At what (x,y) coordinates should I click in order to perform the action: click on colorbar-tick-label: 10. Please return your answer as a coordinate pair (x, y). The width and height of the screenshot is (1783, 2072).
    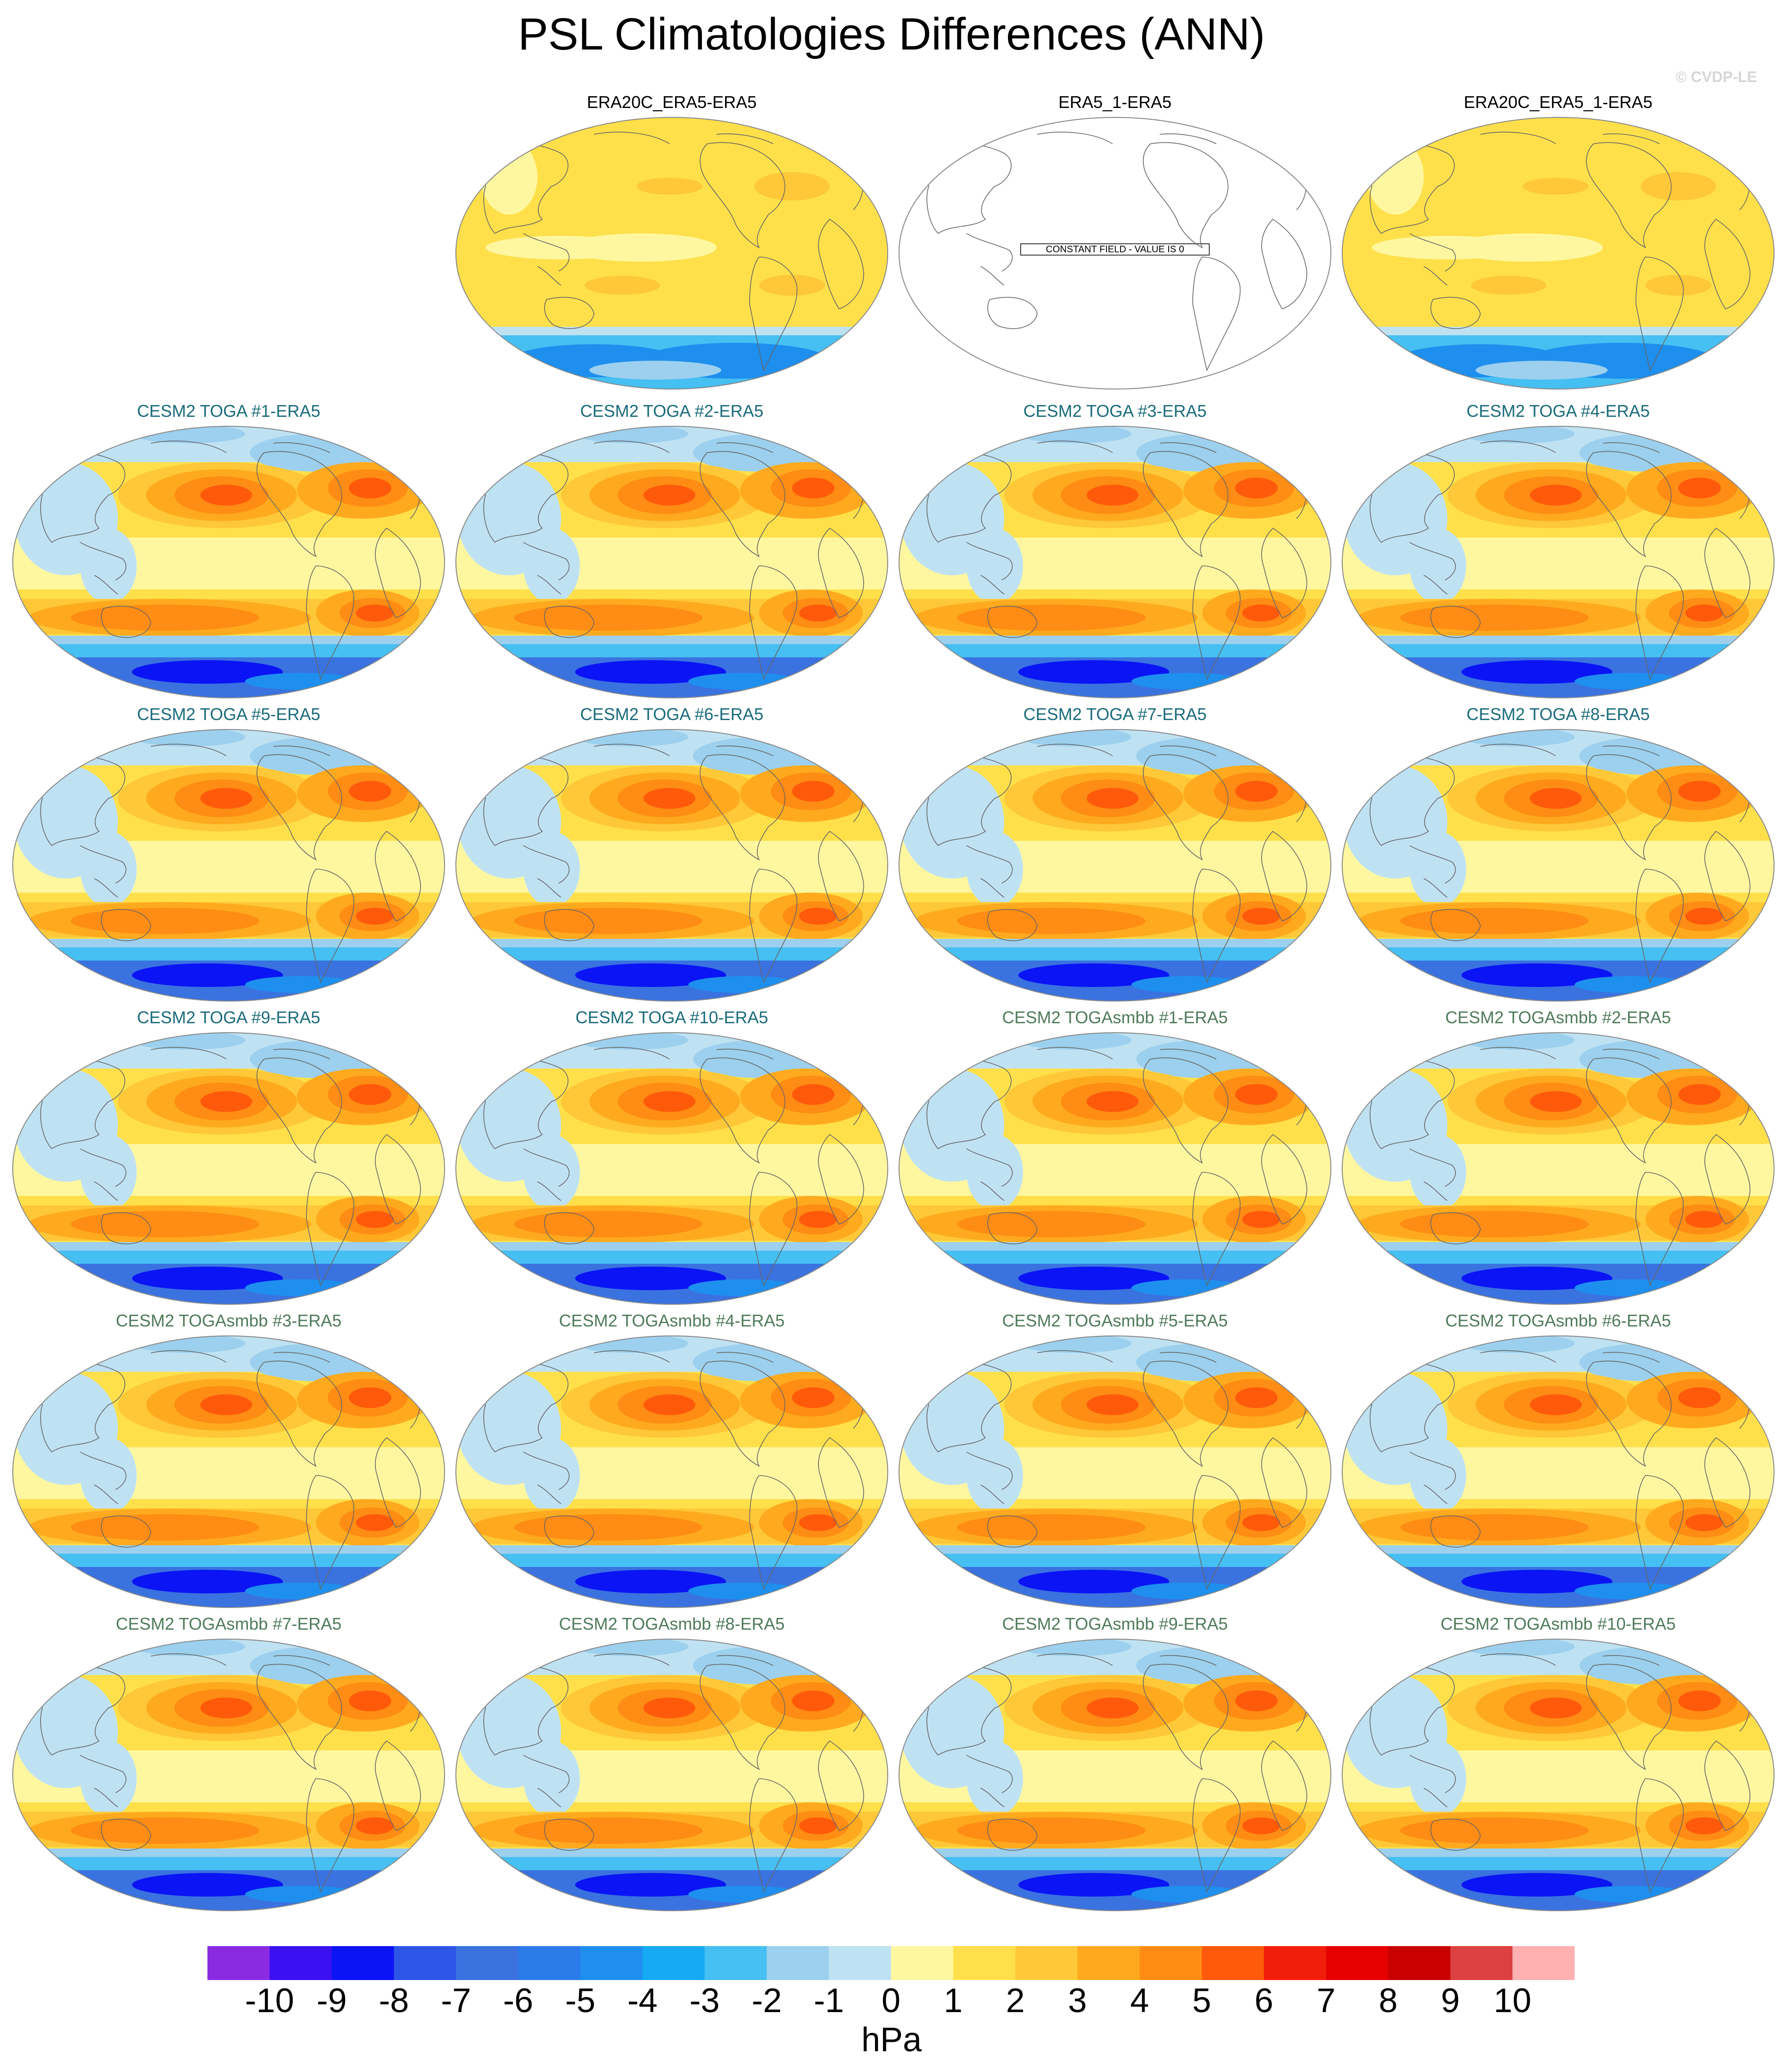
    Looking at the image, I should click on (1513, 2001).